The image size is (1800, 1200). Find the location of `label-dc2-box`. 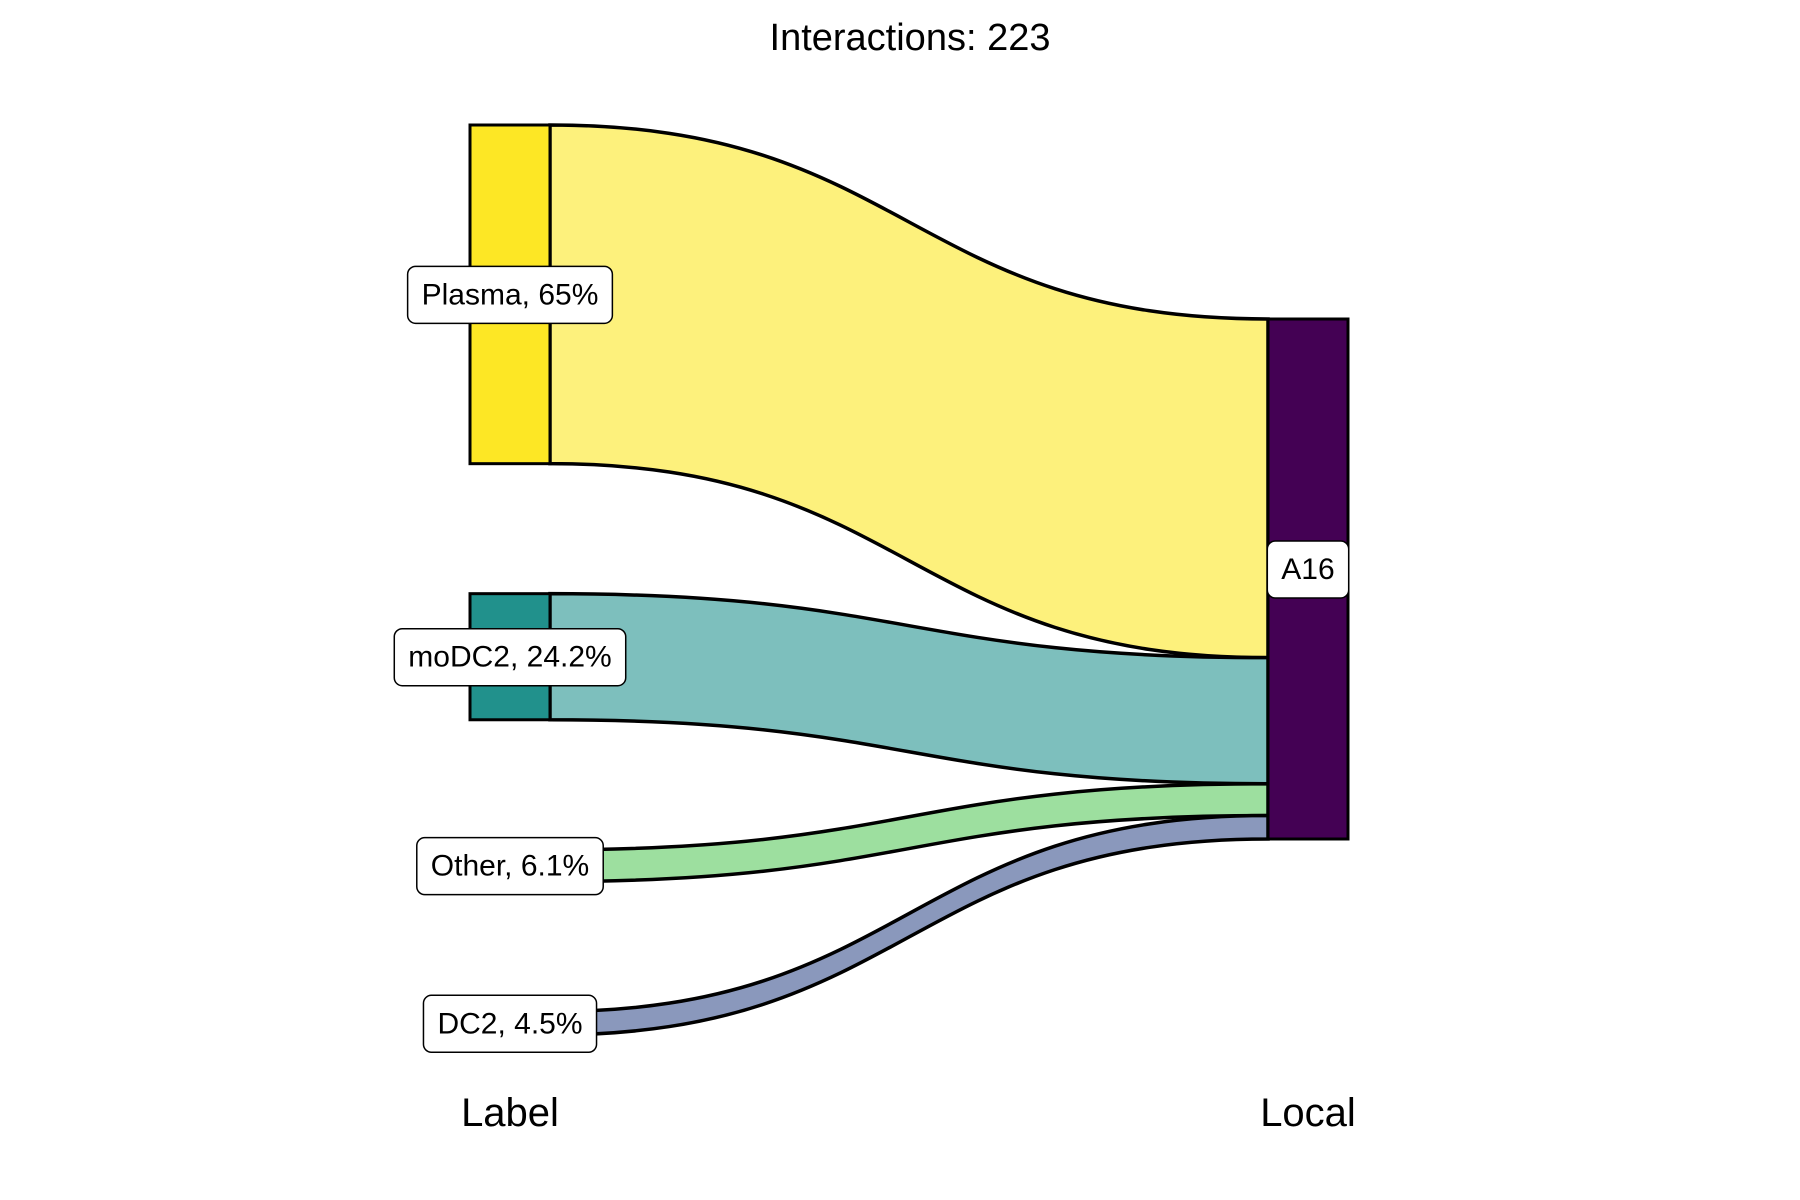

label-dc2-box is located at coordinates (510, 1024).